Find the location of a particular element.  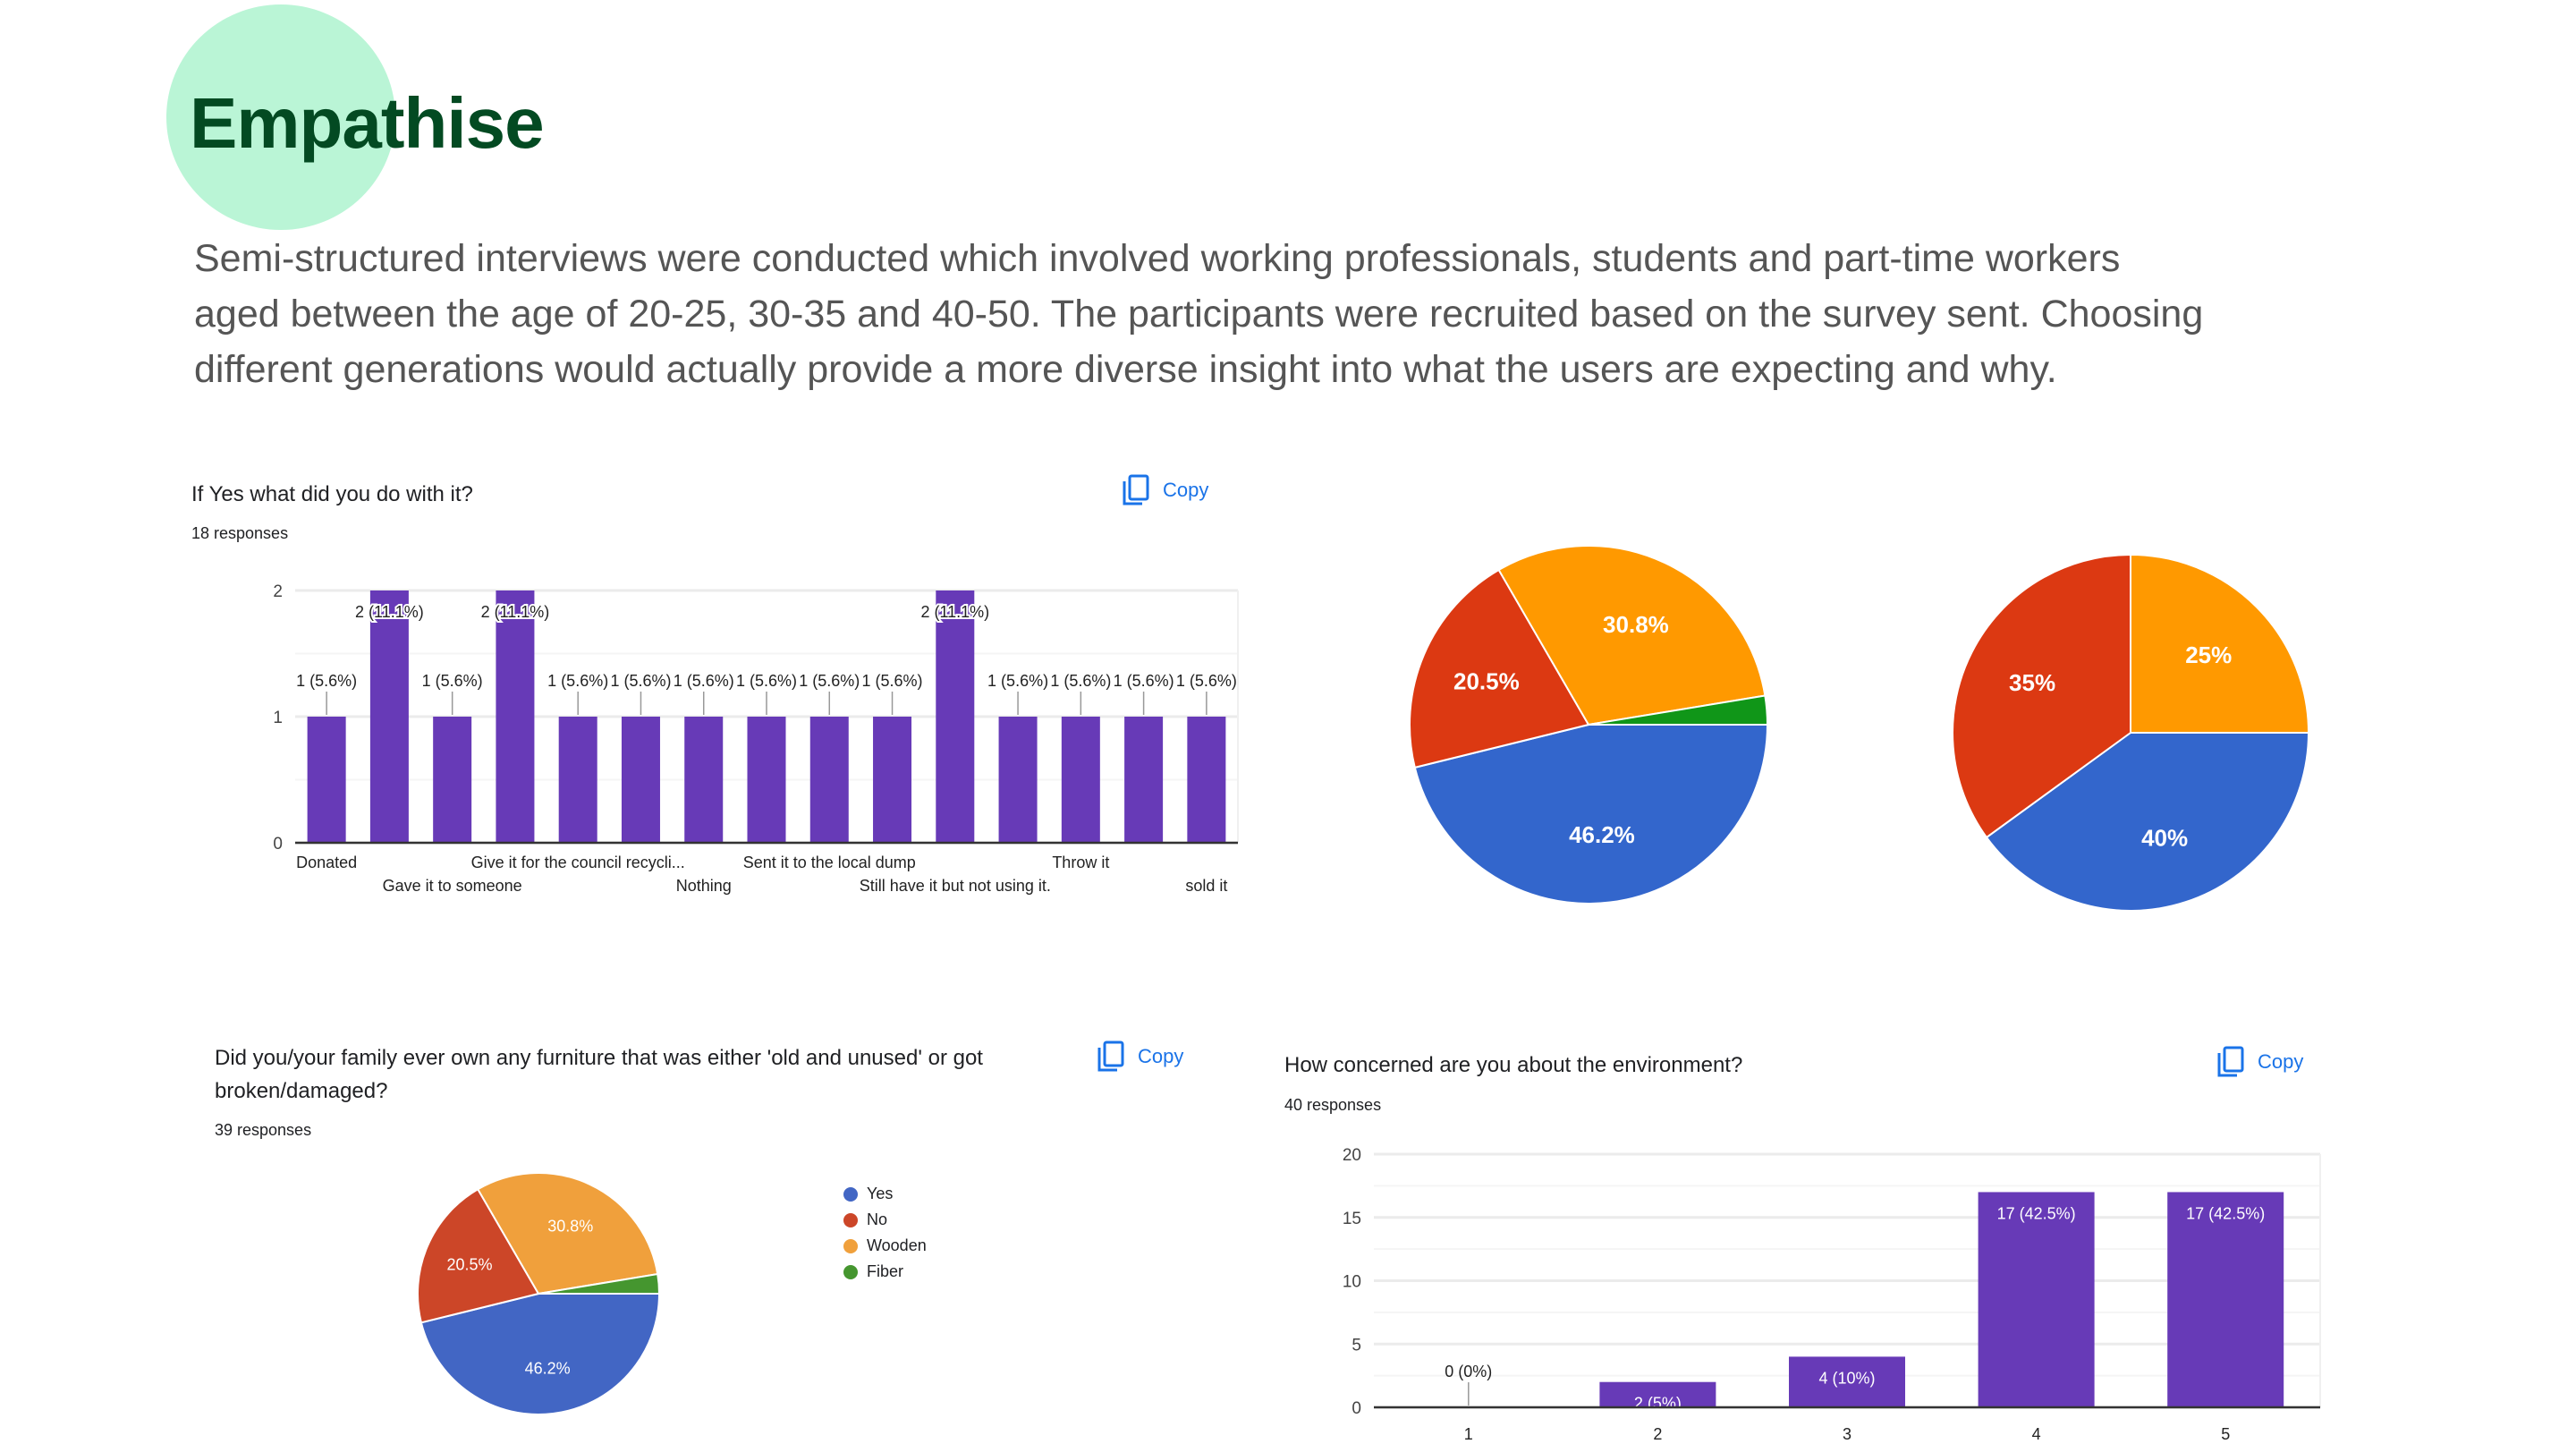

bar-value-label: 4 (10%) is located at coordinates (1846, 1378).